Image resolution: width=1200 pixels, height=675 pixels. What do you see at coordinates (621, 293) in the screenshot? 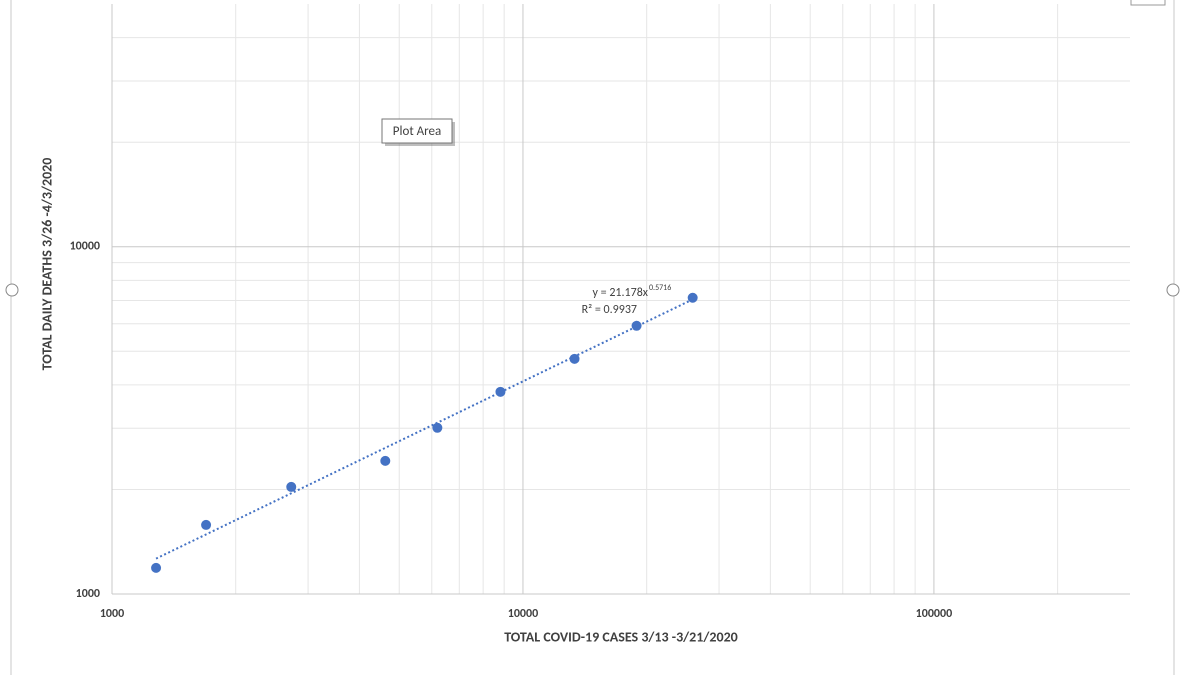
I see `trendline-equation: y = 21.178x` at bounding box center [621, 293].